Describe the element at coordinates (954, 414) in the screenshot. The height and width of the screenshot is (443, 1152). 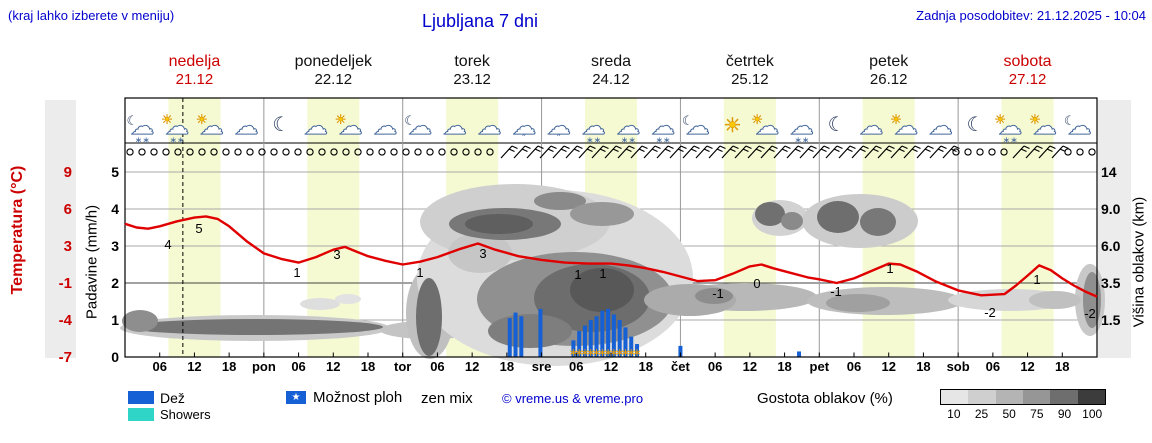
I see `density-tick-label: 10` at that location.